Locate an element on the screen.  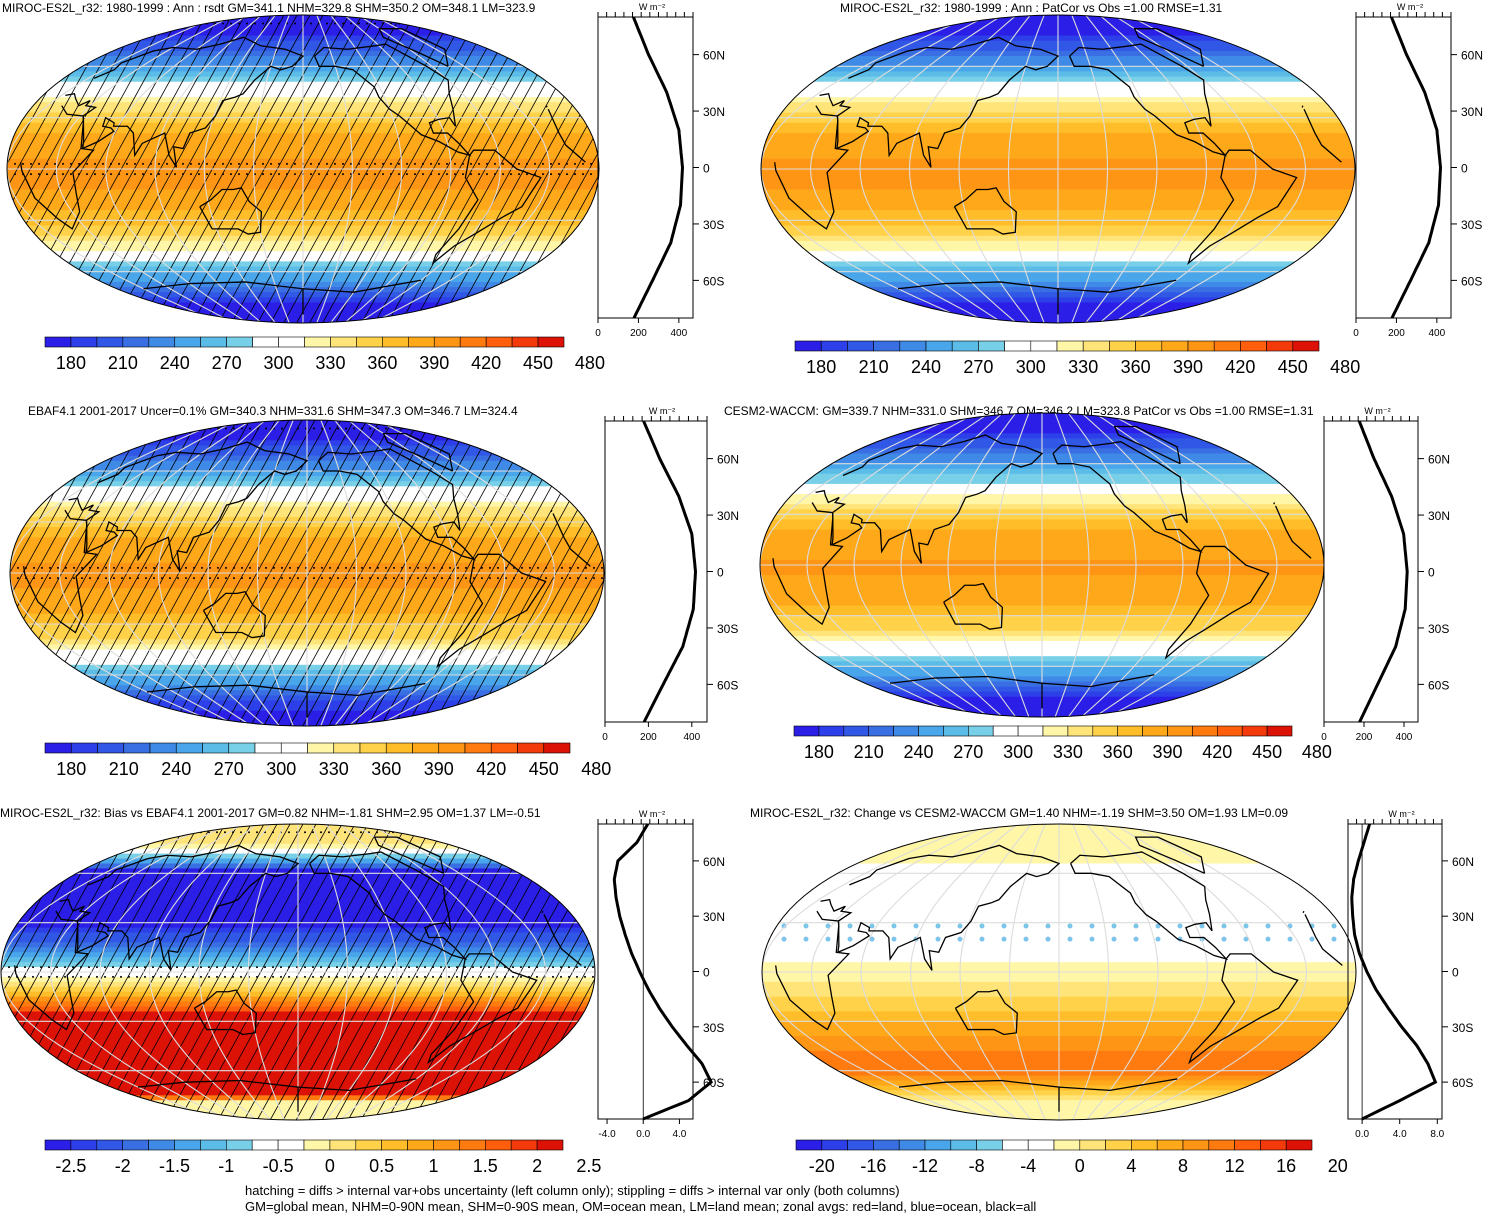
colorbar-tick-label: 0 is located at coordinates (1080, 1166).